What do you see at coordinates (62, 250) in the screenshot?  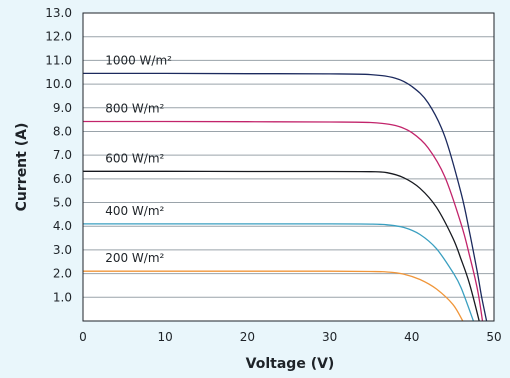 I see `y-tick-label: 3.0` at bounding box center [62, 250].